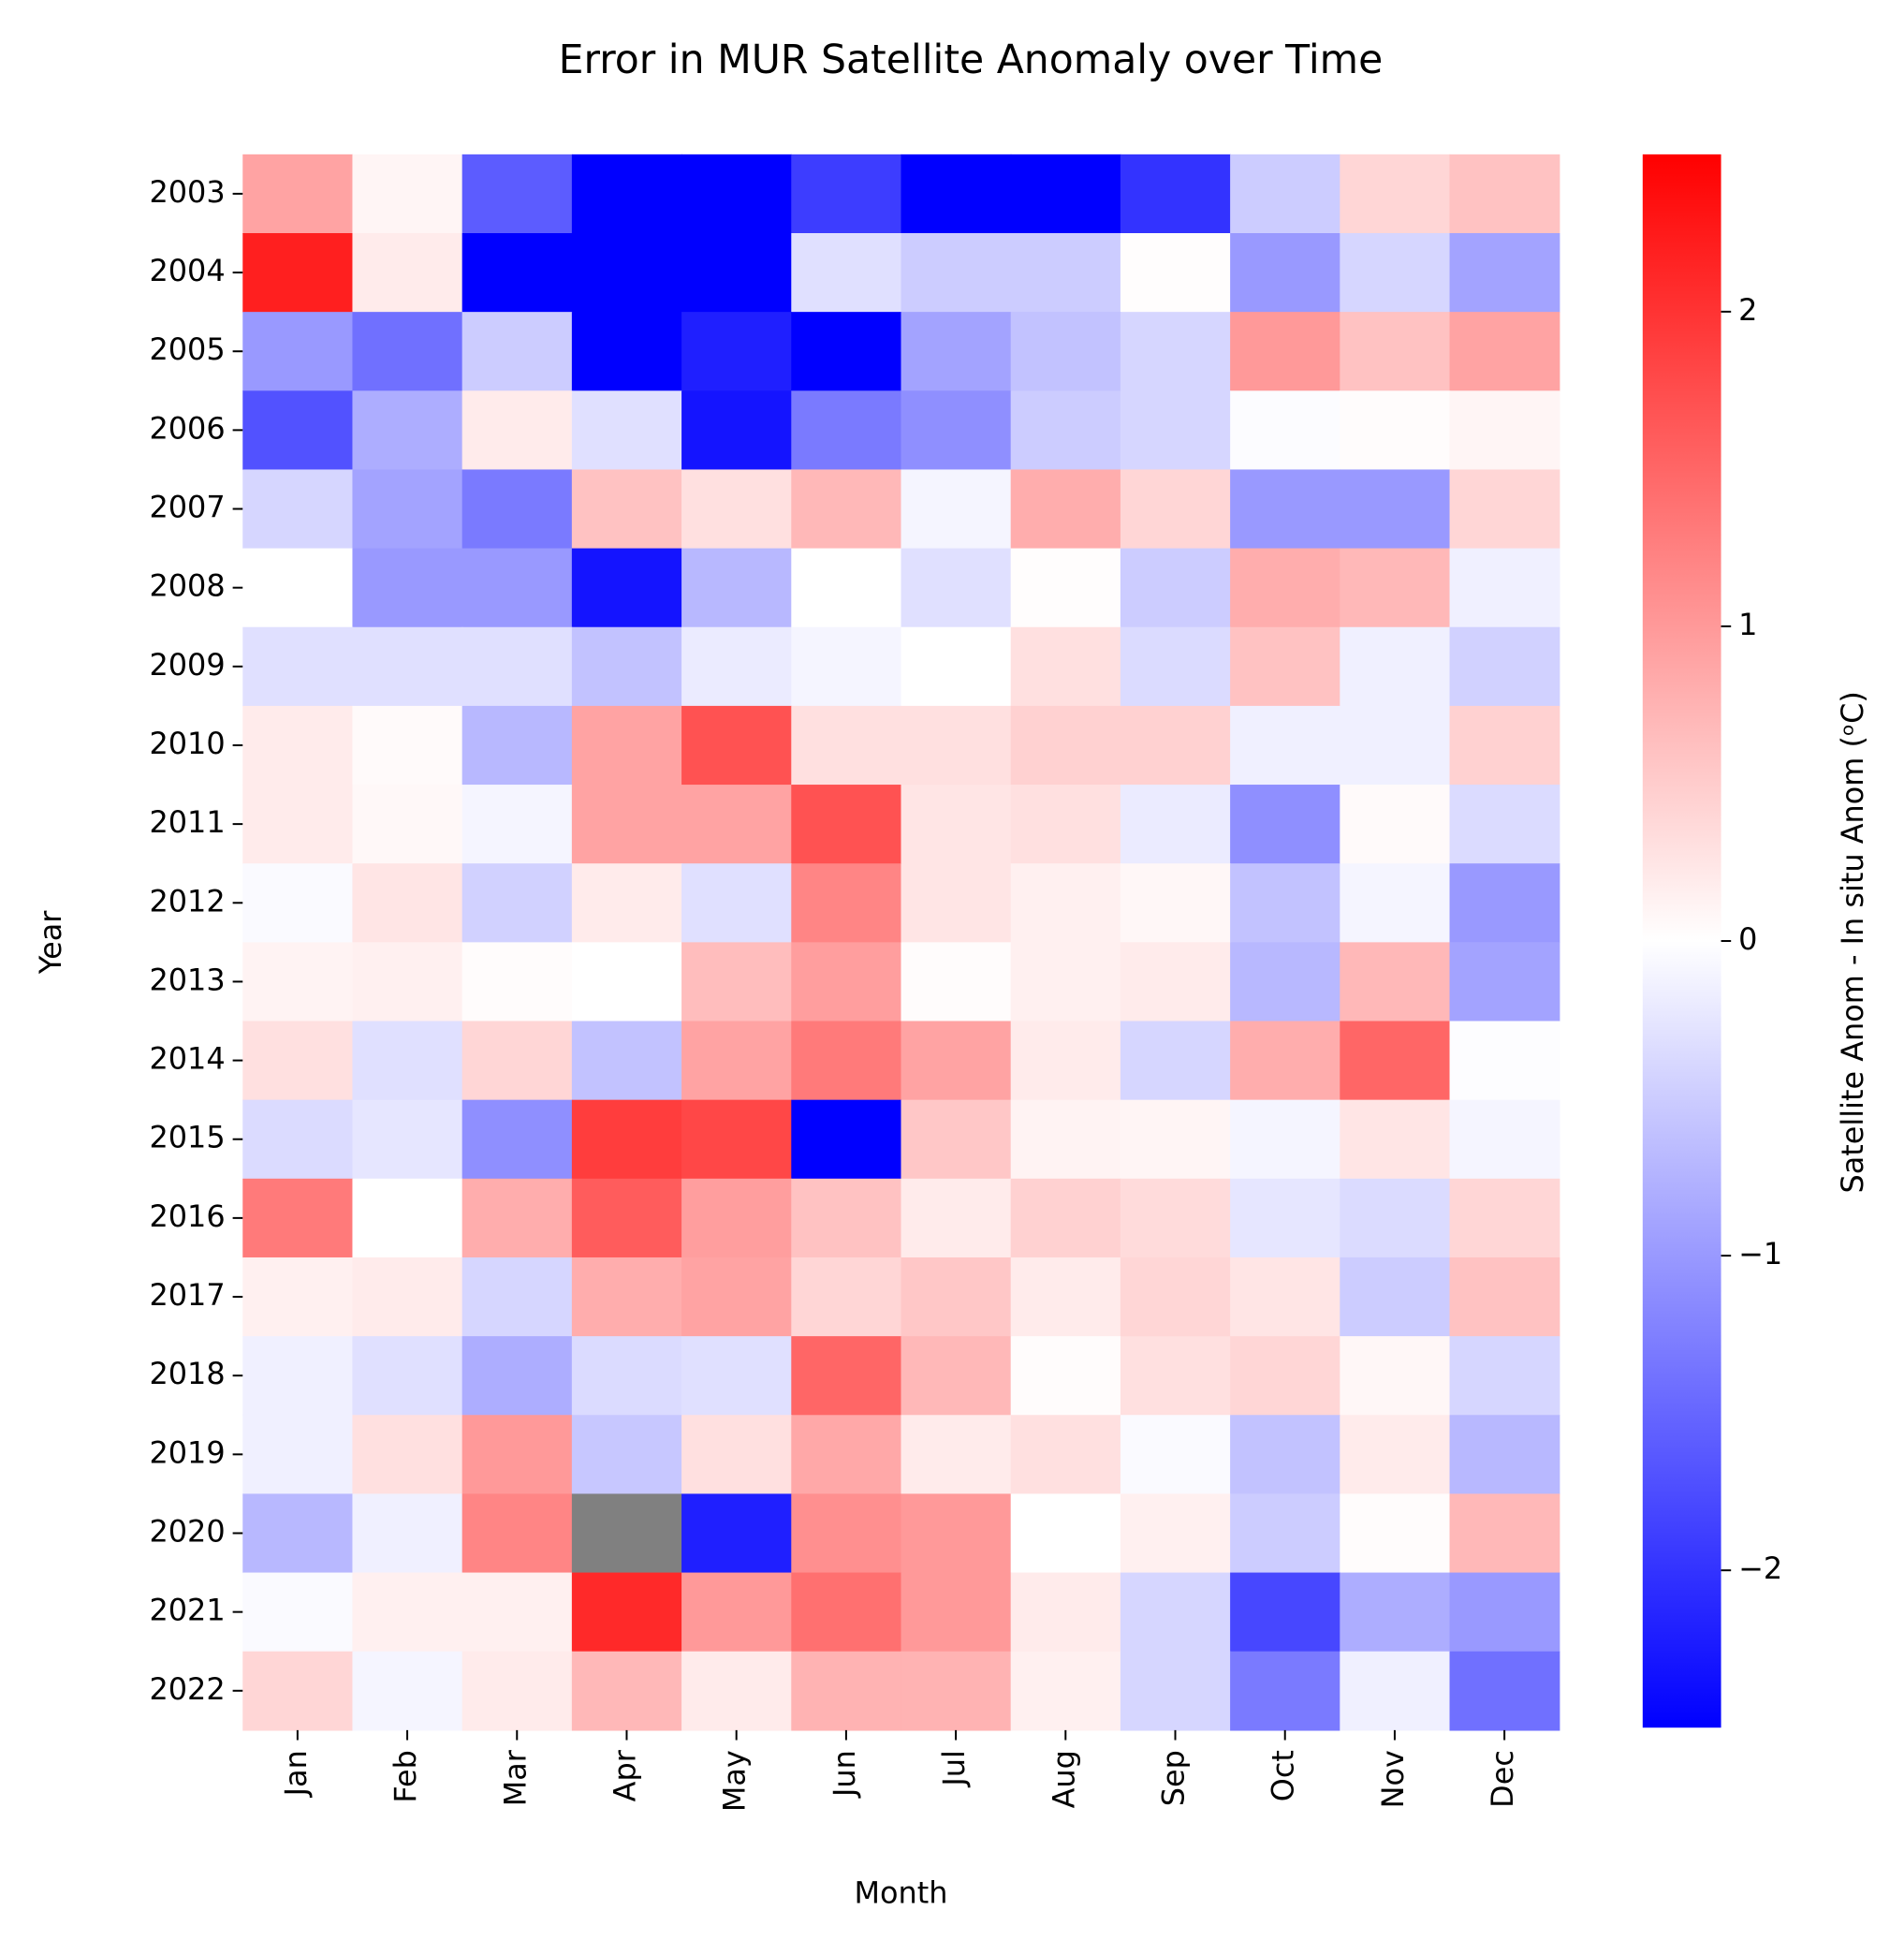 The width and height of the screenshot is (1904, 1940). Describe the element at coordinates (1502, 1779) in the screenshot. I see `x-tick-label: Dec` at that location.